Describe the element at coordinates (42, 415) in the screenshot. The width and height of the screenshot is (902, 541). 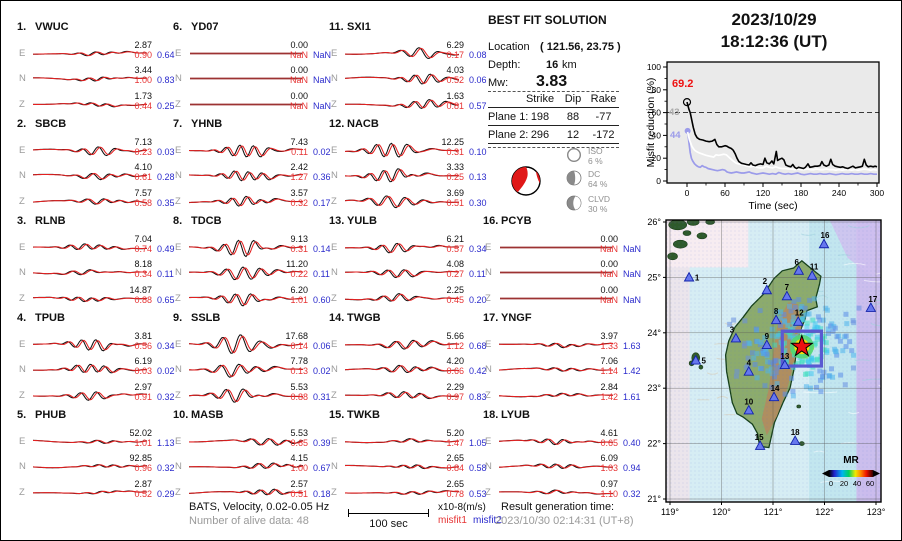
I see `station-header: 5. PHUB` at that location.